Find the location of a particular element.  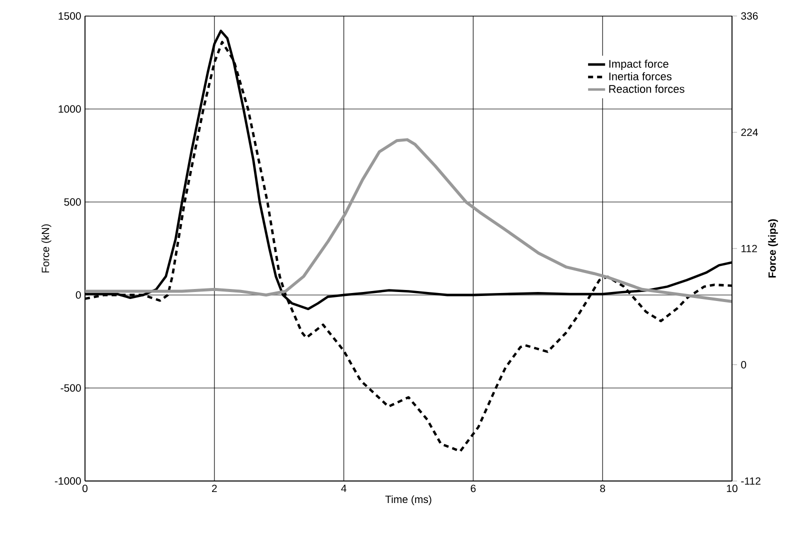

y-tick-label: -1000 is located at coordinates (67, 481).